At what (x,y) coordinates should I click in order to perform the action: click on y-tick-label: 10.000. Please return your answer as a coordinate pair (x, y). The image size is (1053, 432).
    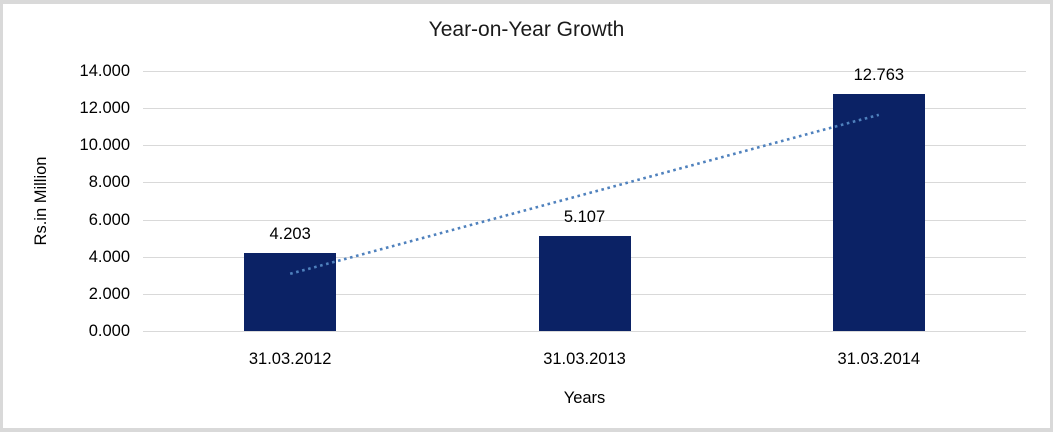
    Looking at the image, I should click on (104, 145).